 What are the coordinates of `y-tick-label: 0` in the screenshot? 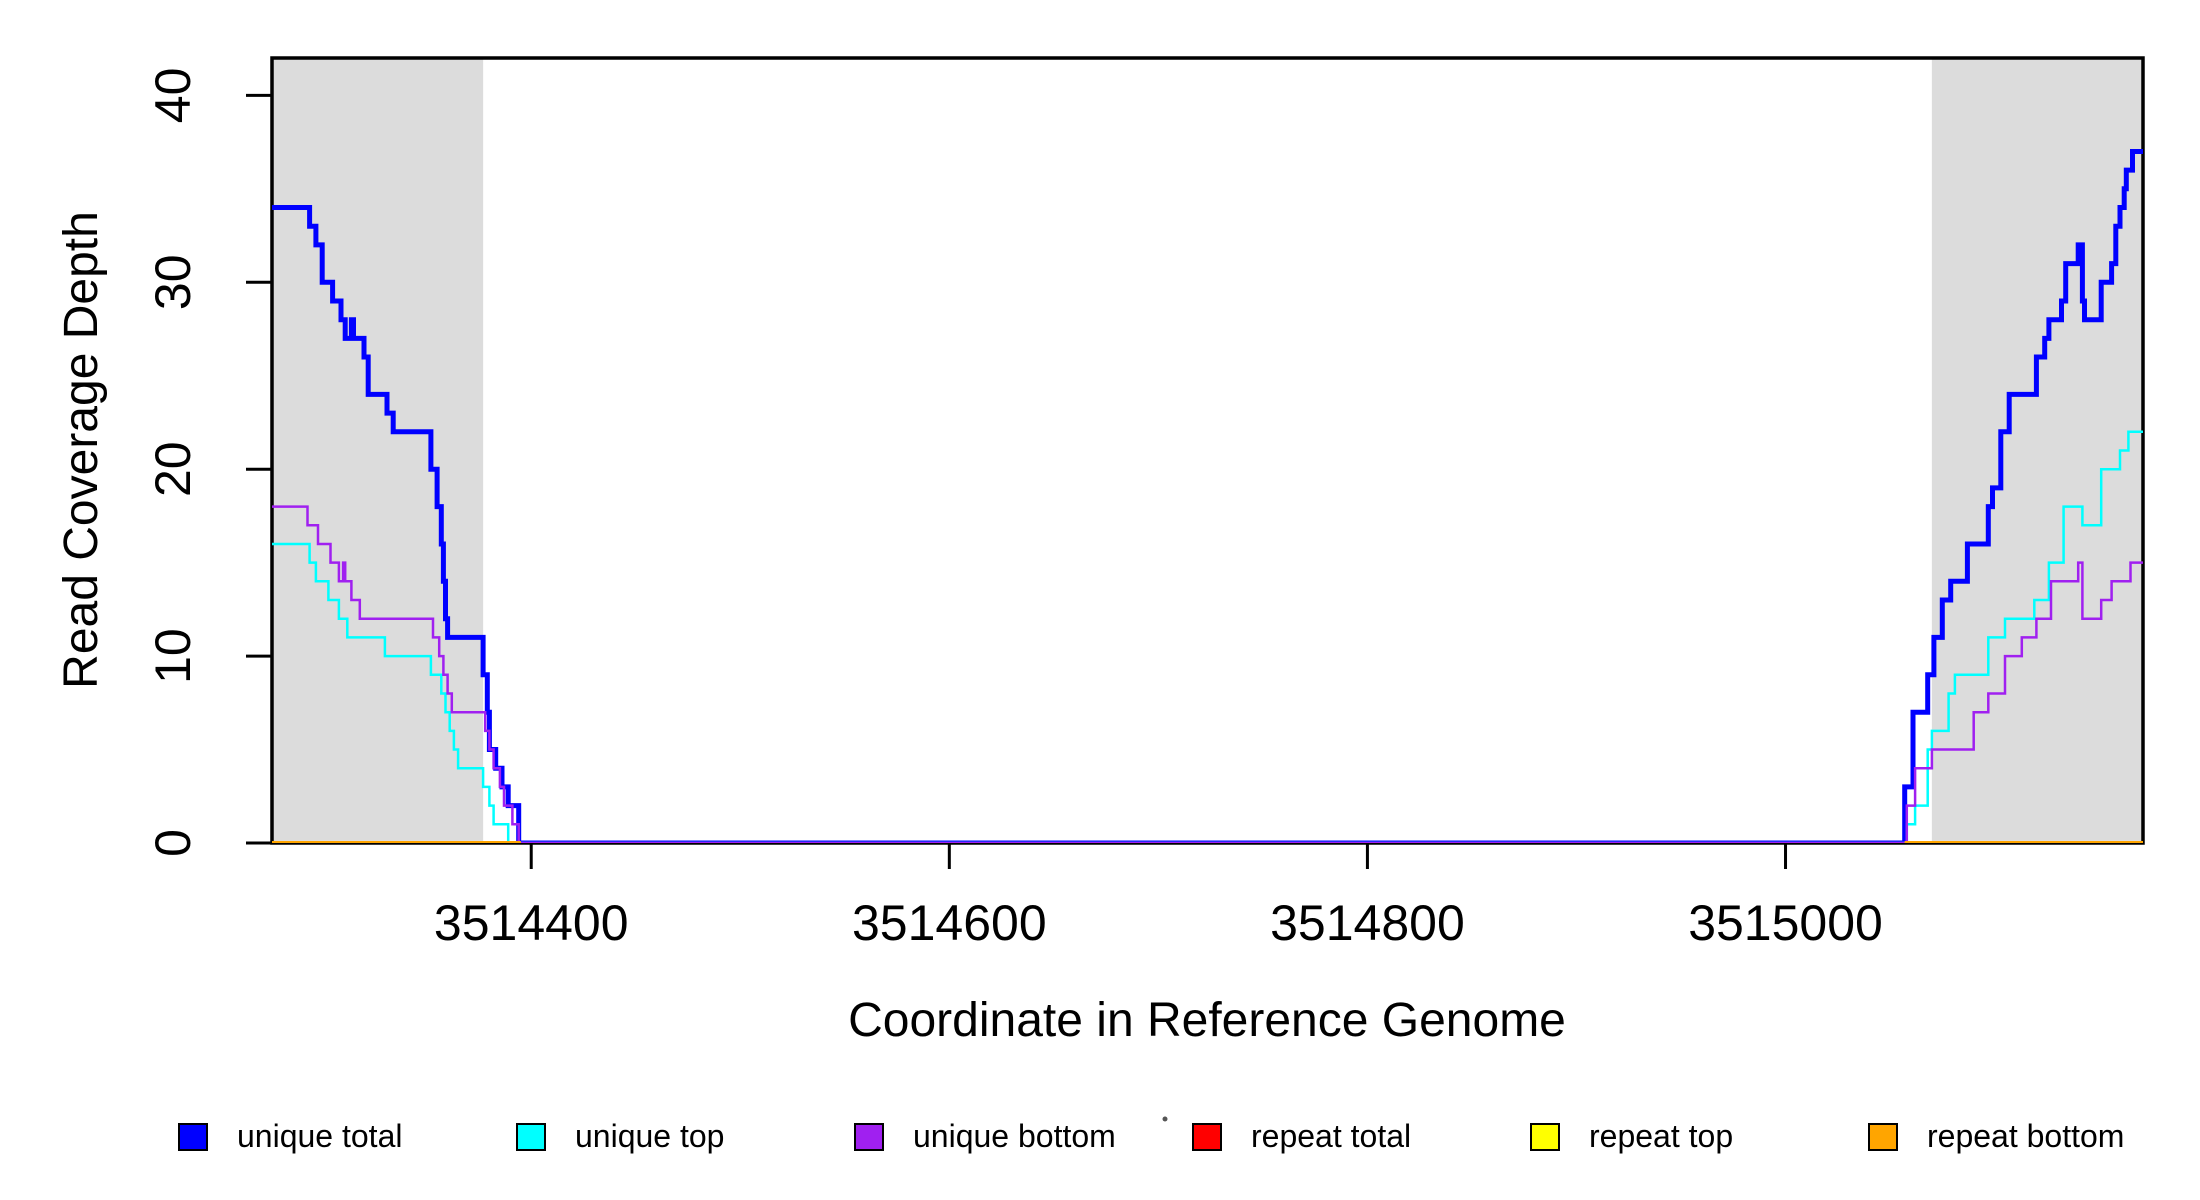 It's located at (173, 843).